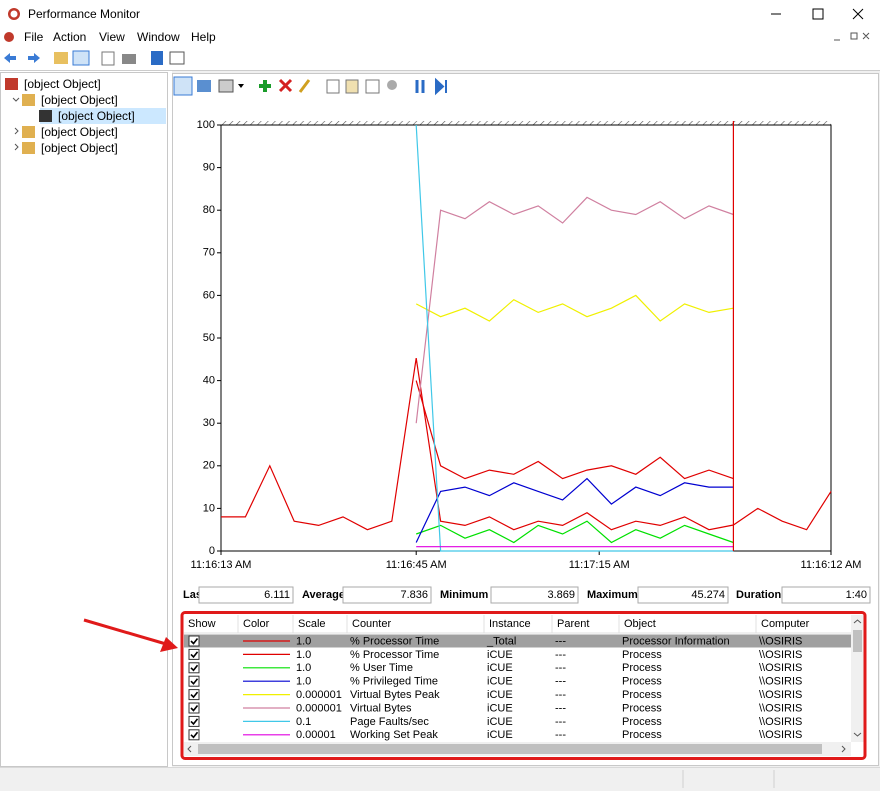 The height and width of the screenshot is (791, 880). I want to click on column-header: Instance, so click(510, 624).